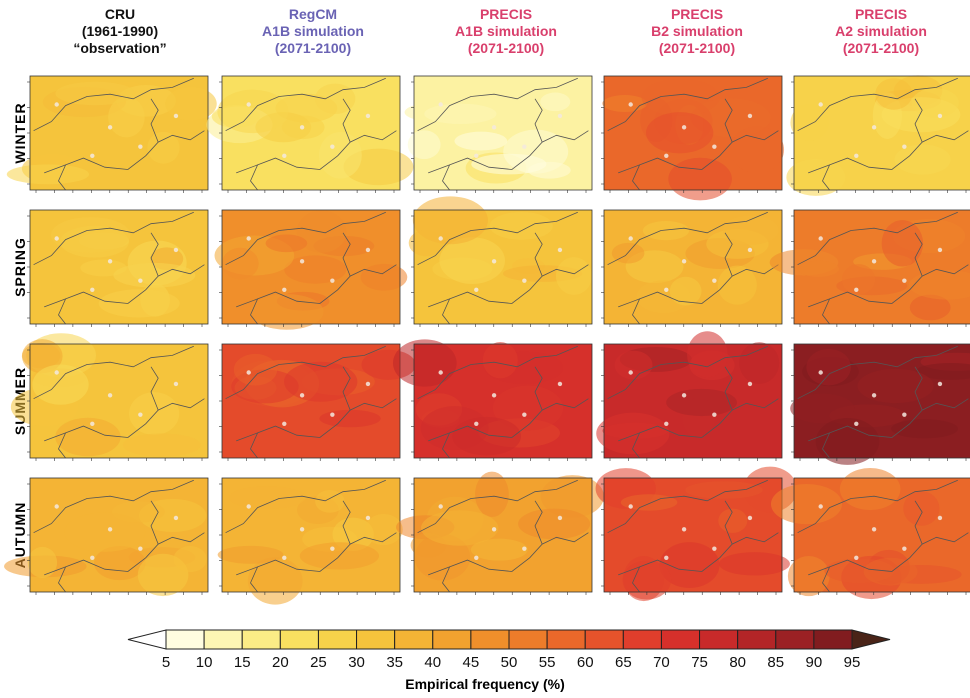  What do you see at coordinates (313, 14) in the screenshot?
I see `column-header-line: RegCM` at bounding box center [313, 14].